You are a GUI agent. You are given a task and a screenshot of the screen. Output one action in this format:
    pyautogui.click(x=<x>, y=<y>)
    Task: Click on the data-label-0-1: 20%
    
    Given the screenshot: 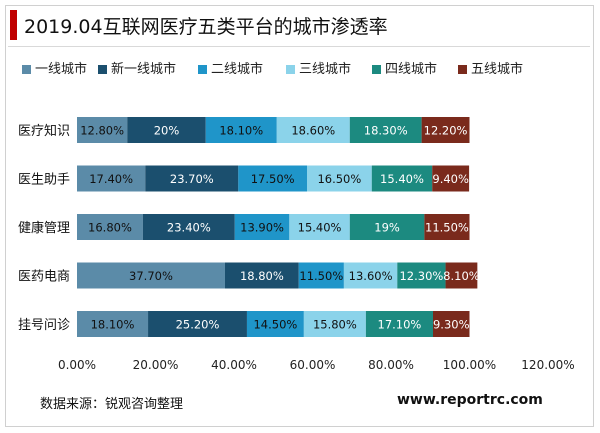 What is the action you would take?
    pyautogui.click(x=167, y=131)
    